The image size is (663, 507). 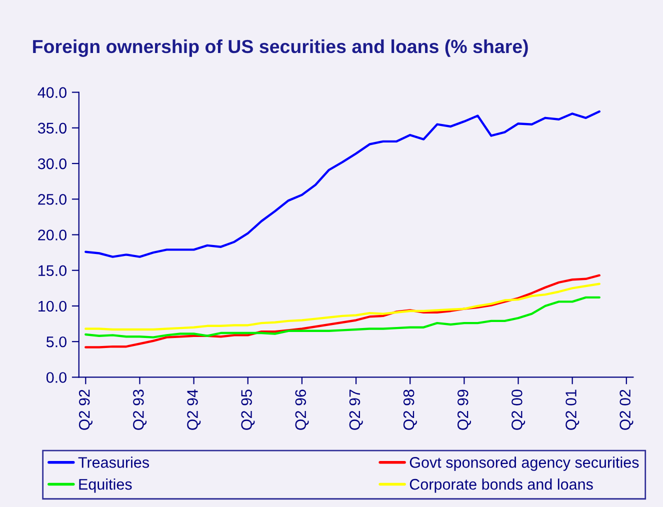 I want to click on x-tick-label: Q2 95, so click(x=248, y=410).